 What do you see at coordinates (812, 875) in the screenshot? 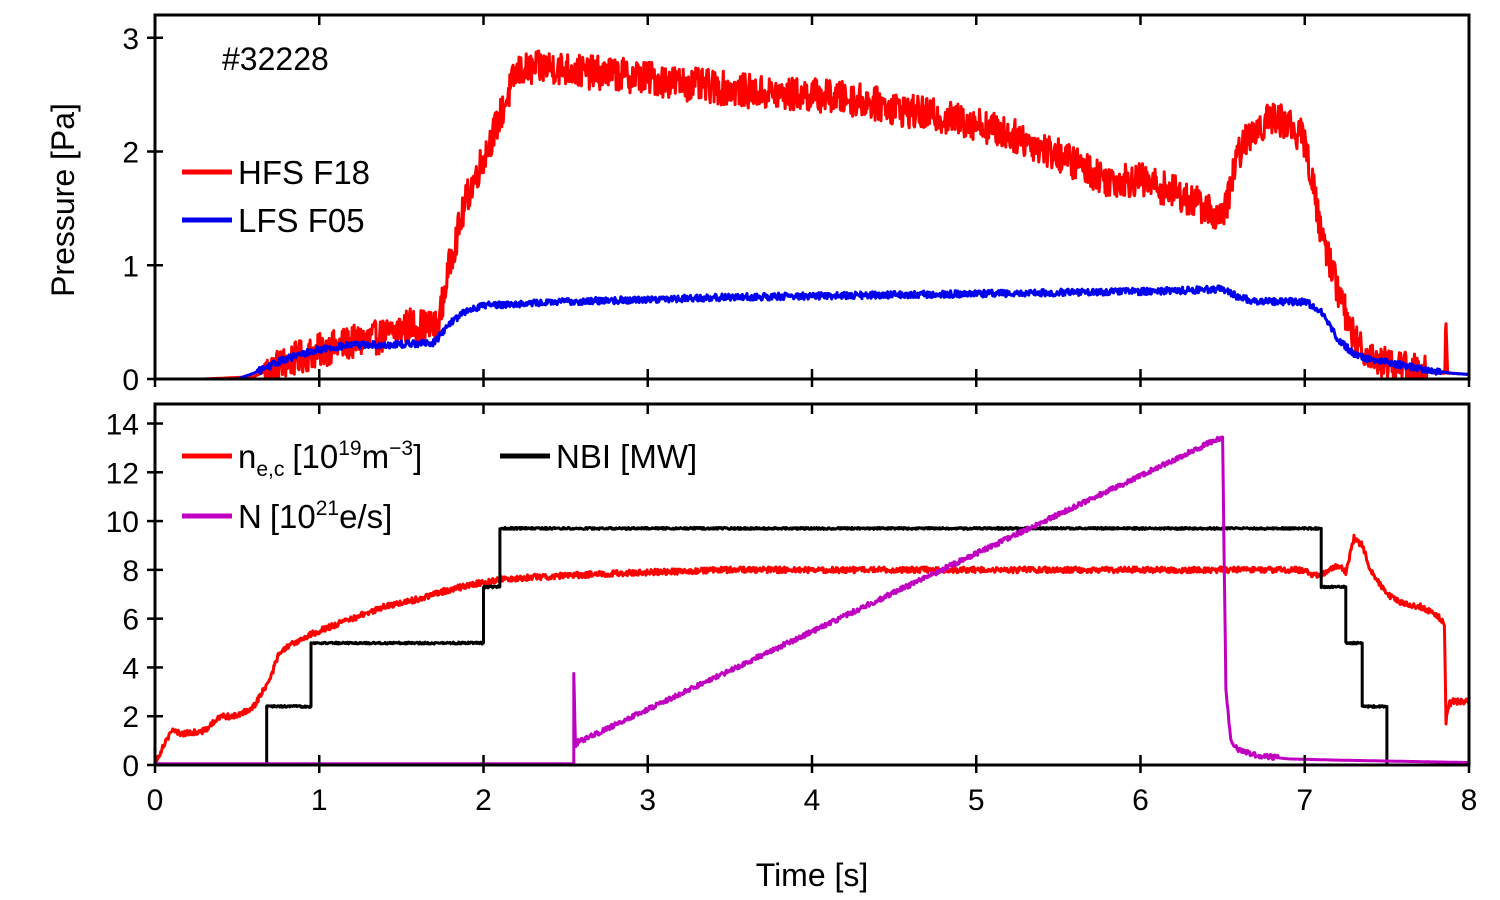
I see `x-axis-label: Time [s]` at bounding box center [812, 875].